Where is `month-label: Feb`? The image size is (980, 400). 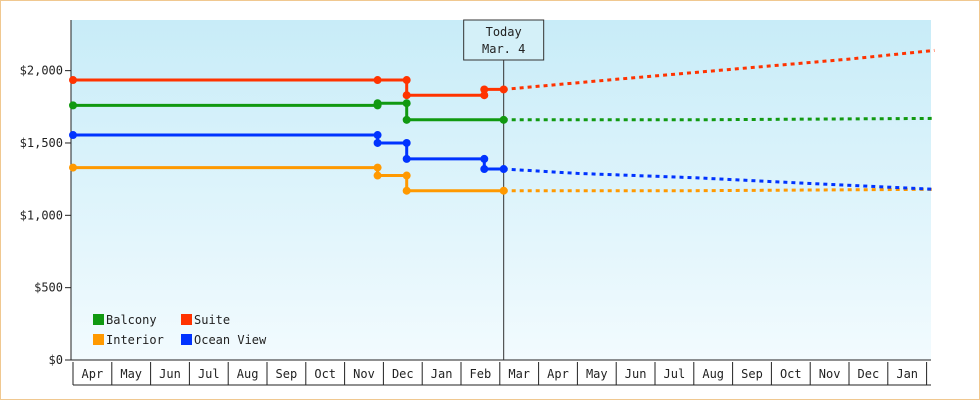 month-label: Feb is located at coordinates (481, 374).